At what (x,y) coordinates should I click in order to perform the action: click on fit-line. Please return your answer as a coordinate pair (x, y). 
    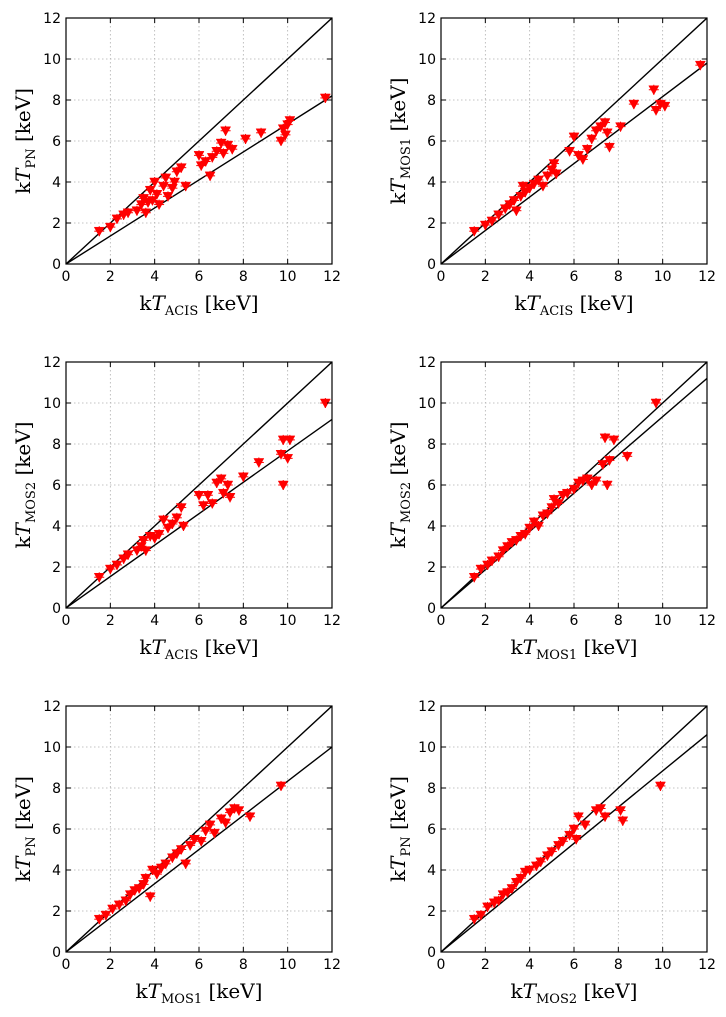
    Looking at the image, I should click on (574, 843).